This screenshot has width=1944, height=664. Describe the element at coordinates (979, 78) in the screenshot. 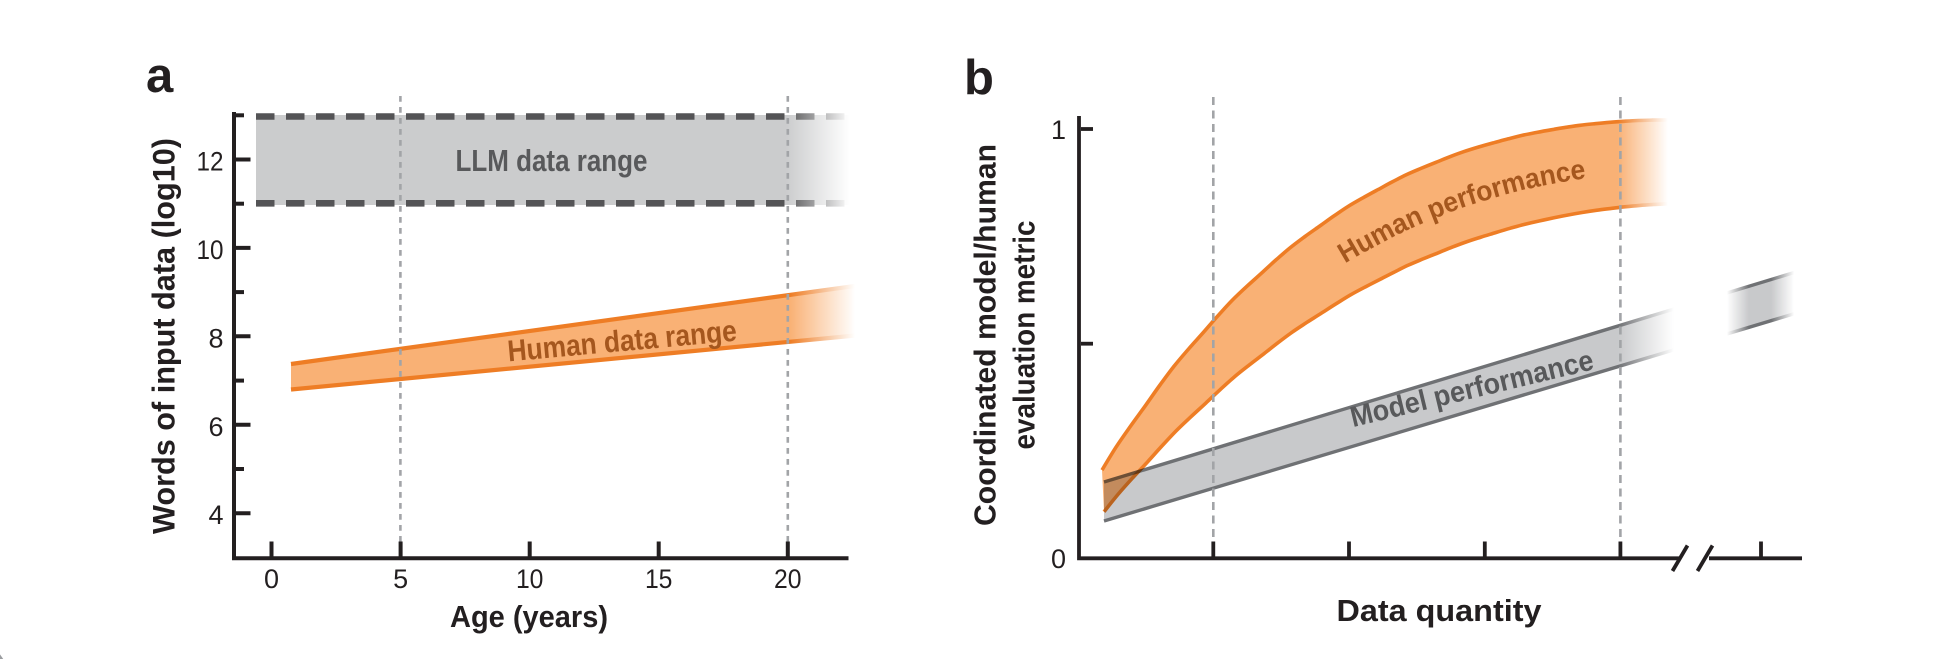

I see `svg-text: b` at that location.